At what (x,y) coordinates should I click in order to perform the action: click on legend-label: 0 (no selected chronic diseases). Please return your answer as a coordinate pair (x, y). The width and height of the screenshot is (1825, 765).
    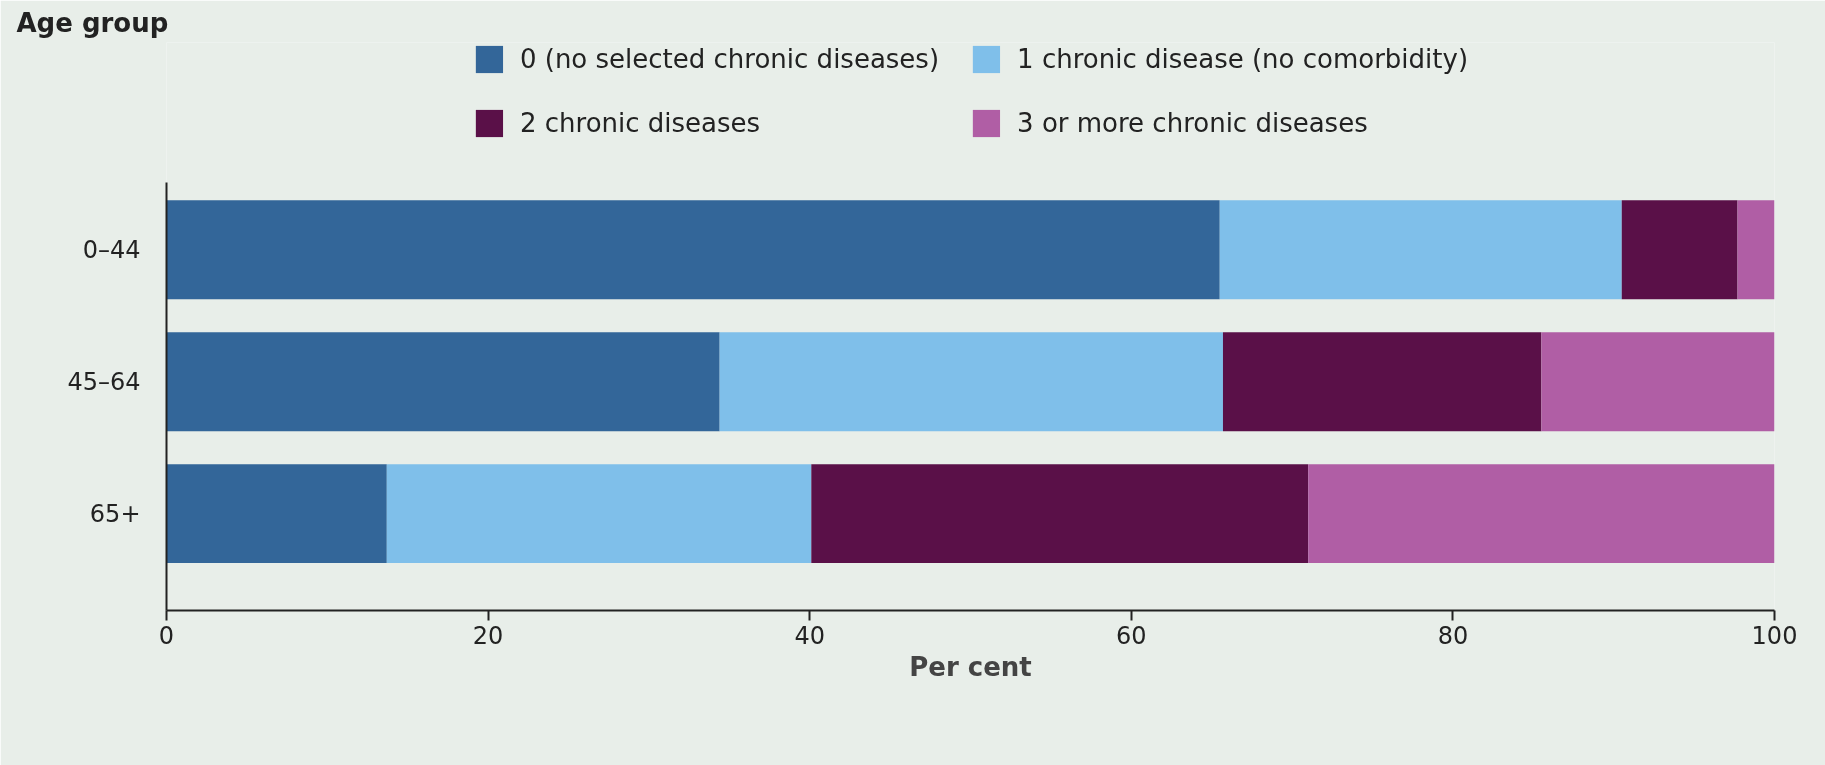
    Looking at the image, I should click on (729, 59).